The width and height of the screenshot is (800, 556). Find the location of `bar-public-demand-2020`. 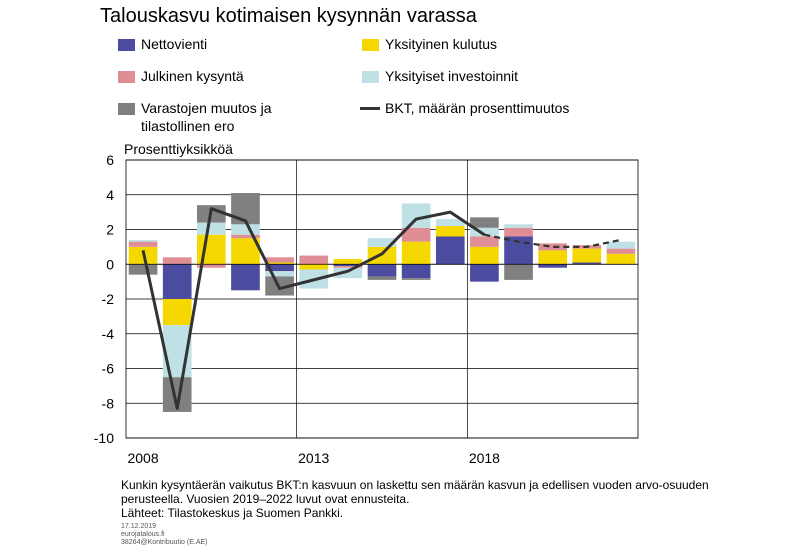

bar-public-demand-2020 is located at coordinates (553, 247).